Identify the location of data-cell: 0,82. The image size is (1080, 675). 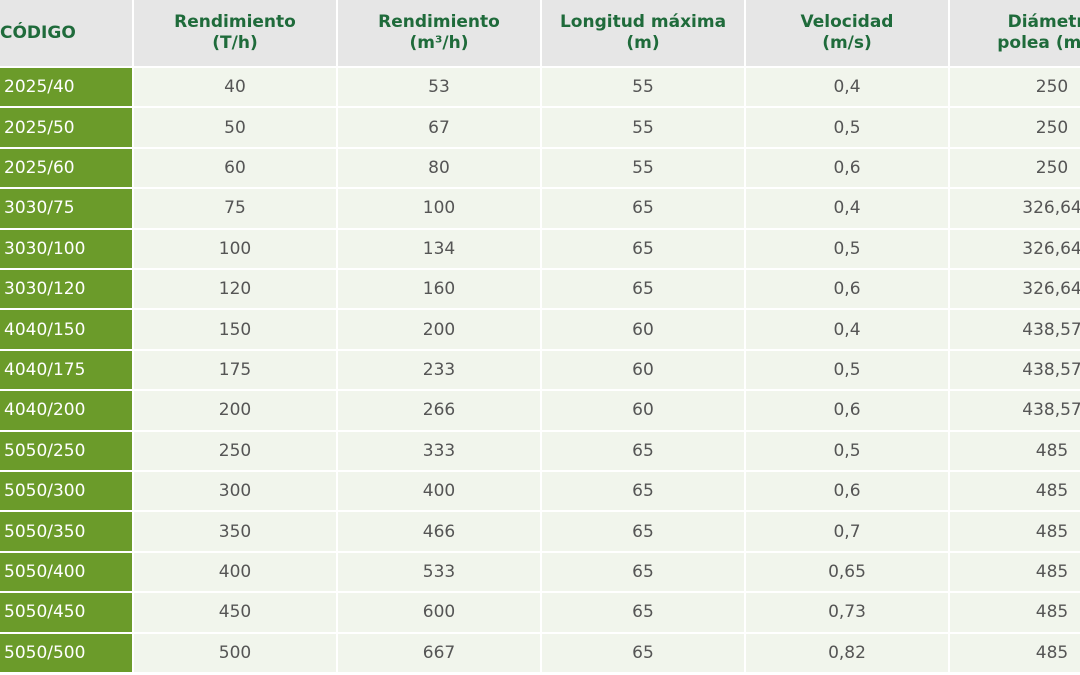
(847, 652).